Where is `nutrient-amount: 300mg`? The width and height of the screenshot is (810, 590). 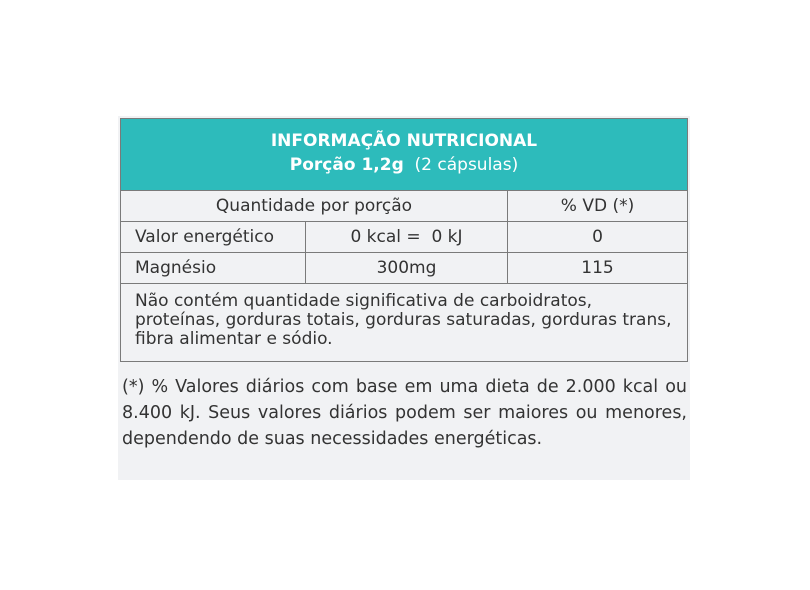 nutrient-amount: 300mg is located at coordinates (407, 268).